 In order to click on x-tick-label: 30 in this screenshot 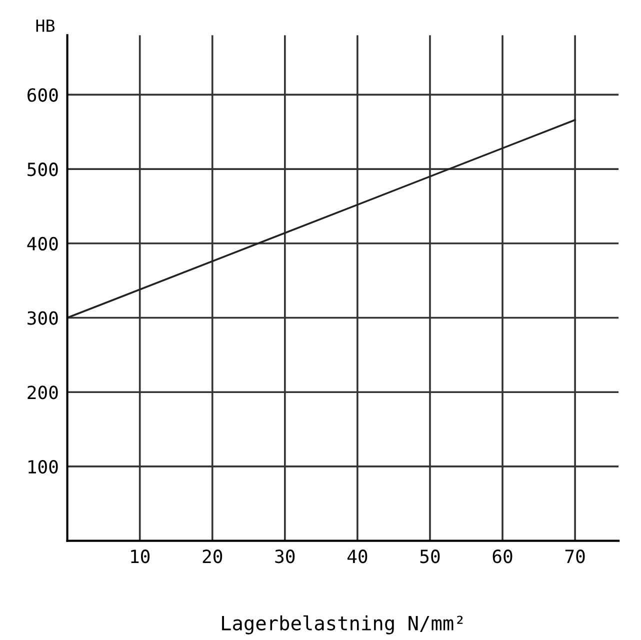, I will do `click(285, 557)`.